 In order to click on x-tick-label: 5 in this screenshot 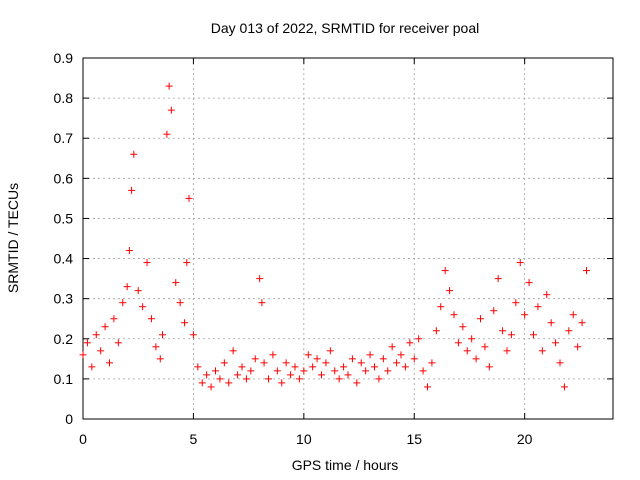, I will do `click(194, 439)`.